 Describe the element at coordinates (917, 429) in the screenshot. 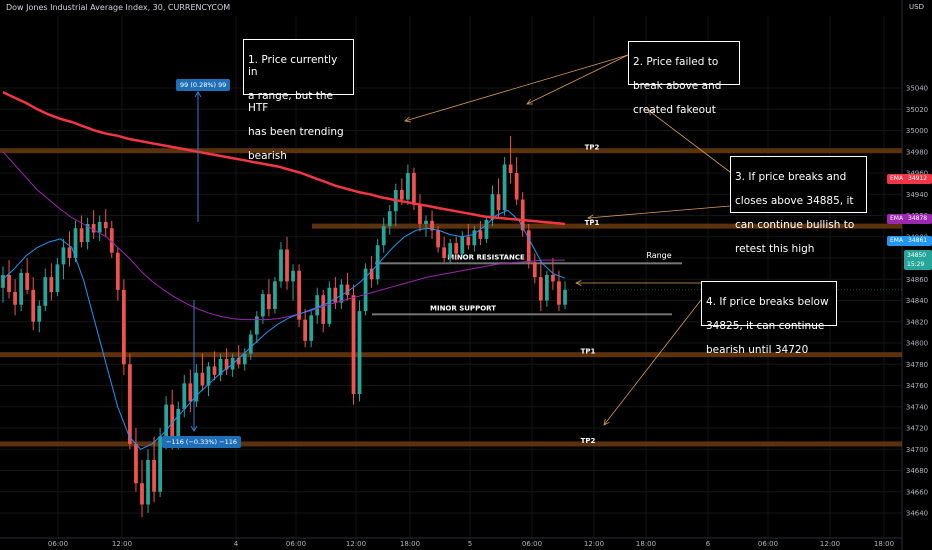

I see `y-tick-label: 34720` at that location.